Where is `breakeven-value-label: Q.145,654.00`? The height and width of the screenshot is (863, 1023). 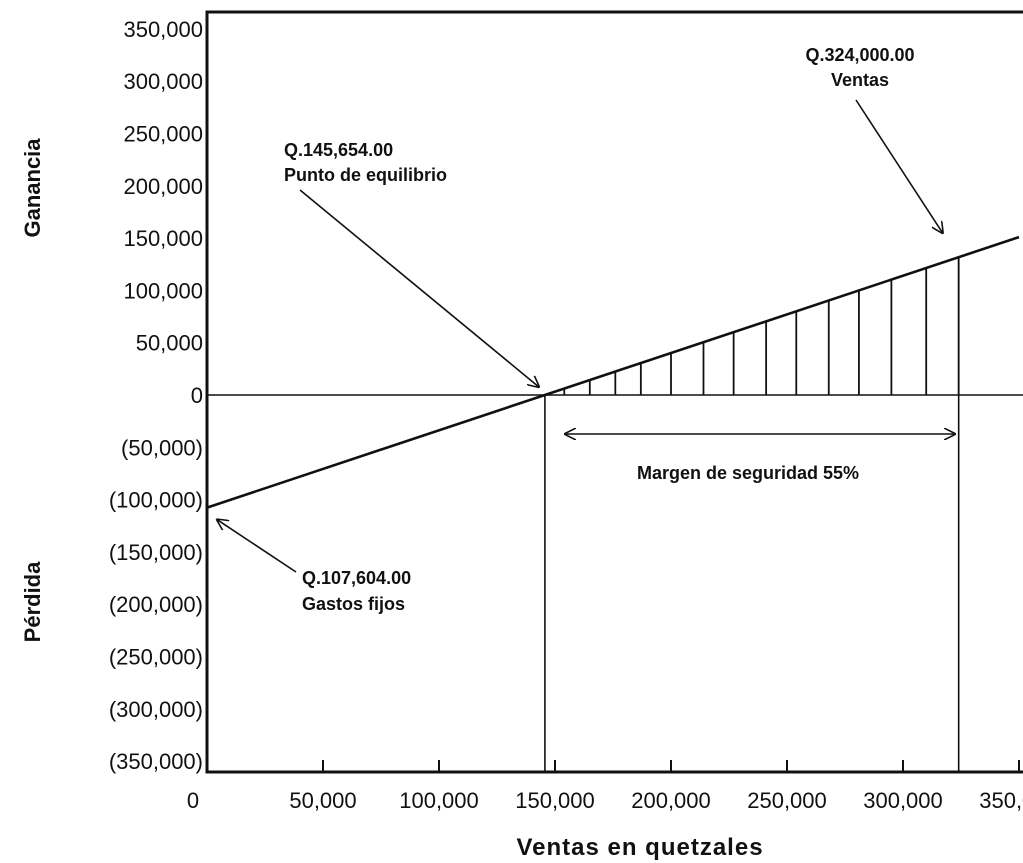 breakeven-value-label: Q.145,654.00 is located at coordinates (338, 150).